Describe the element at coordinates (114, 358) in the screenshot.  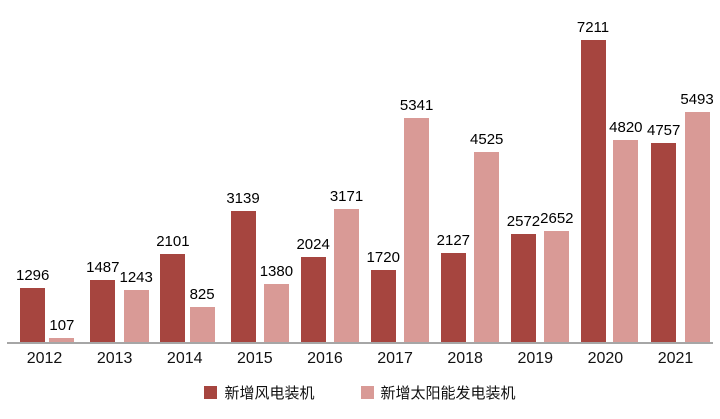
I see `x-axis-label-2013: 2013` at that location.